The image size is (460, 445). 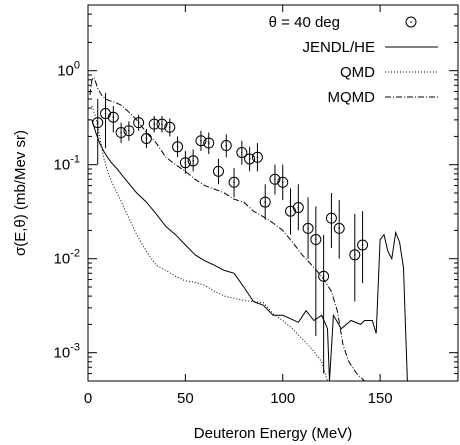 I want to click on legend-label-series-1: θ = 40 deg, so click(x=304, y=22).